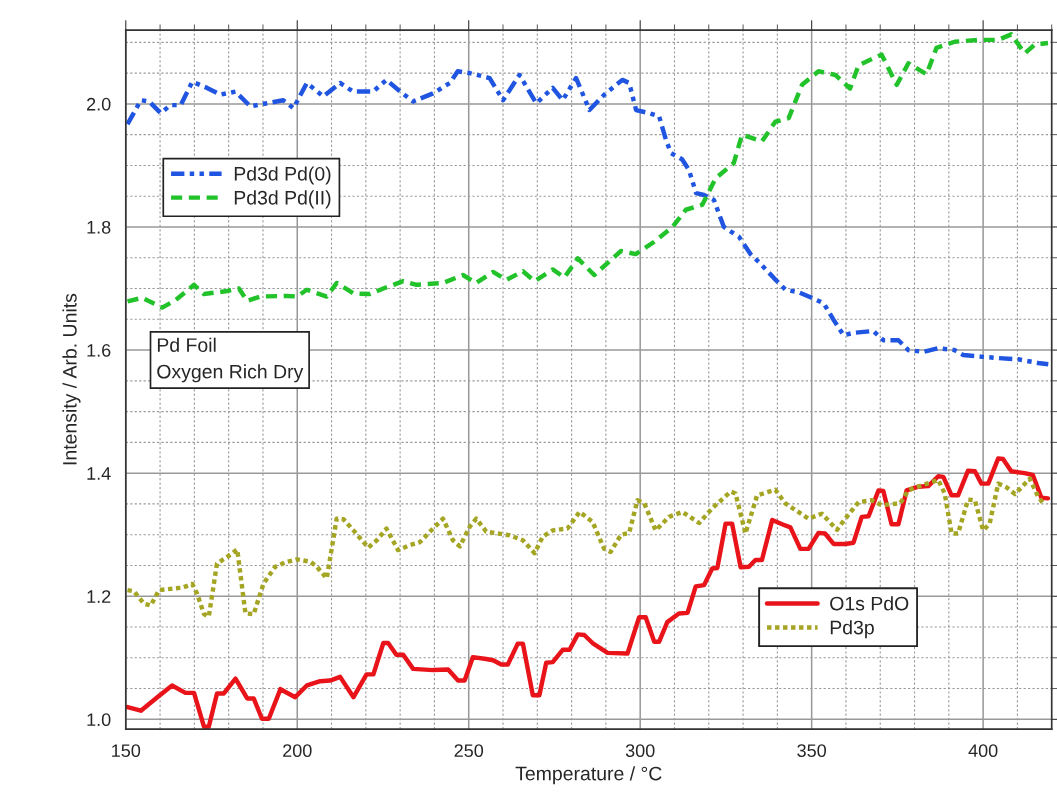 The image size is (1057, 812). What do you see at coordinates (99, 720) in the screenshot?
I see `y-tick-label: 1.0` at bounding box center [99, 720].